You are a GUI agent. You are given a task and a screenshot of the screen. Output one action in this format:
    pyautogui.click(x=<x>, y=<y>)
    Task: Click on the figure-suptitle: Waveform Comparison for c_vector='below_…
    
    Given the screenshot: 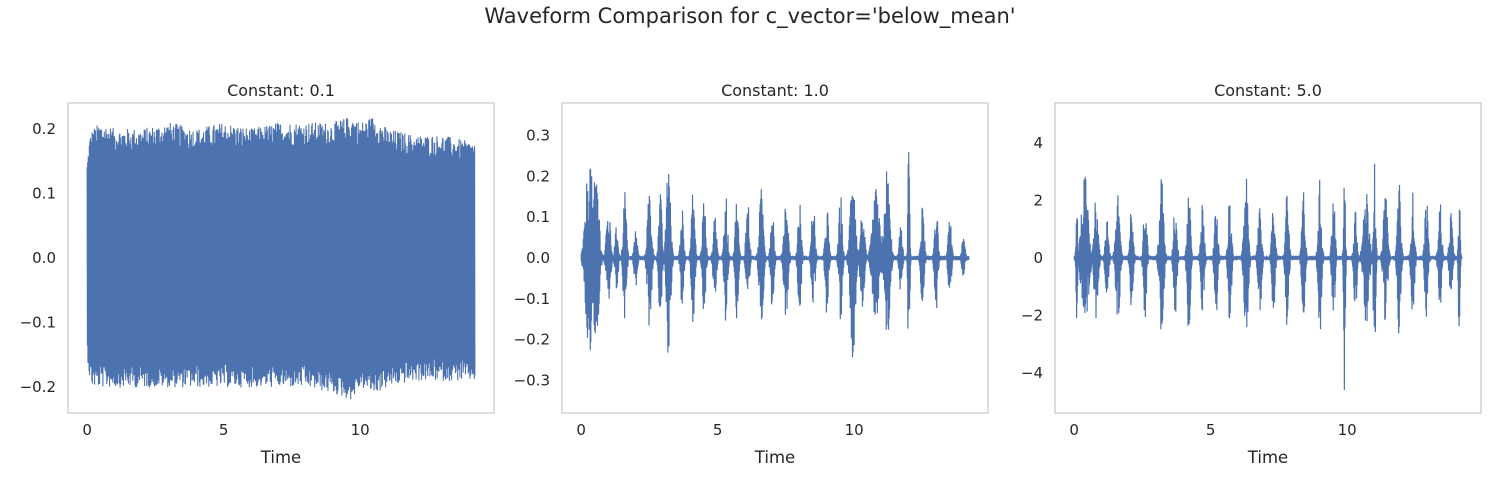 What is the action you would take?
    pyautogui.click(x=750, y=16)
    